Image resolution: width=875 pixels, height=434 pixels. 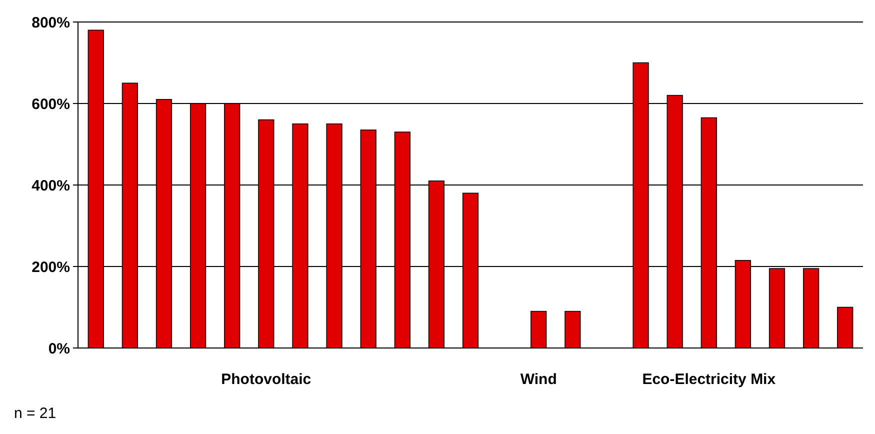 I want to click on y-tick-label: 200%, so click(x=51, y=267).